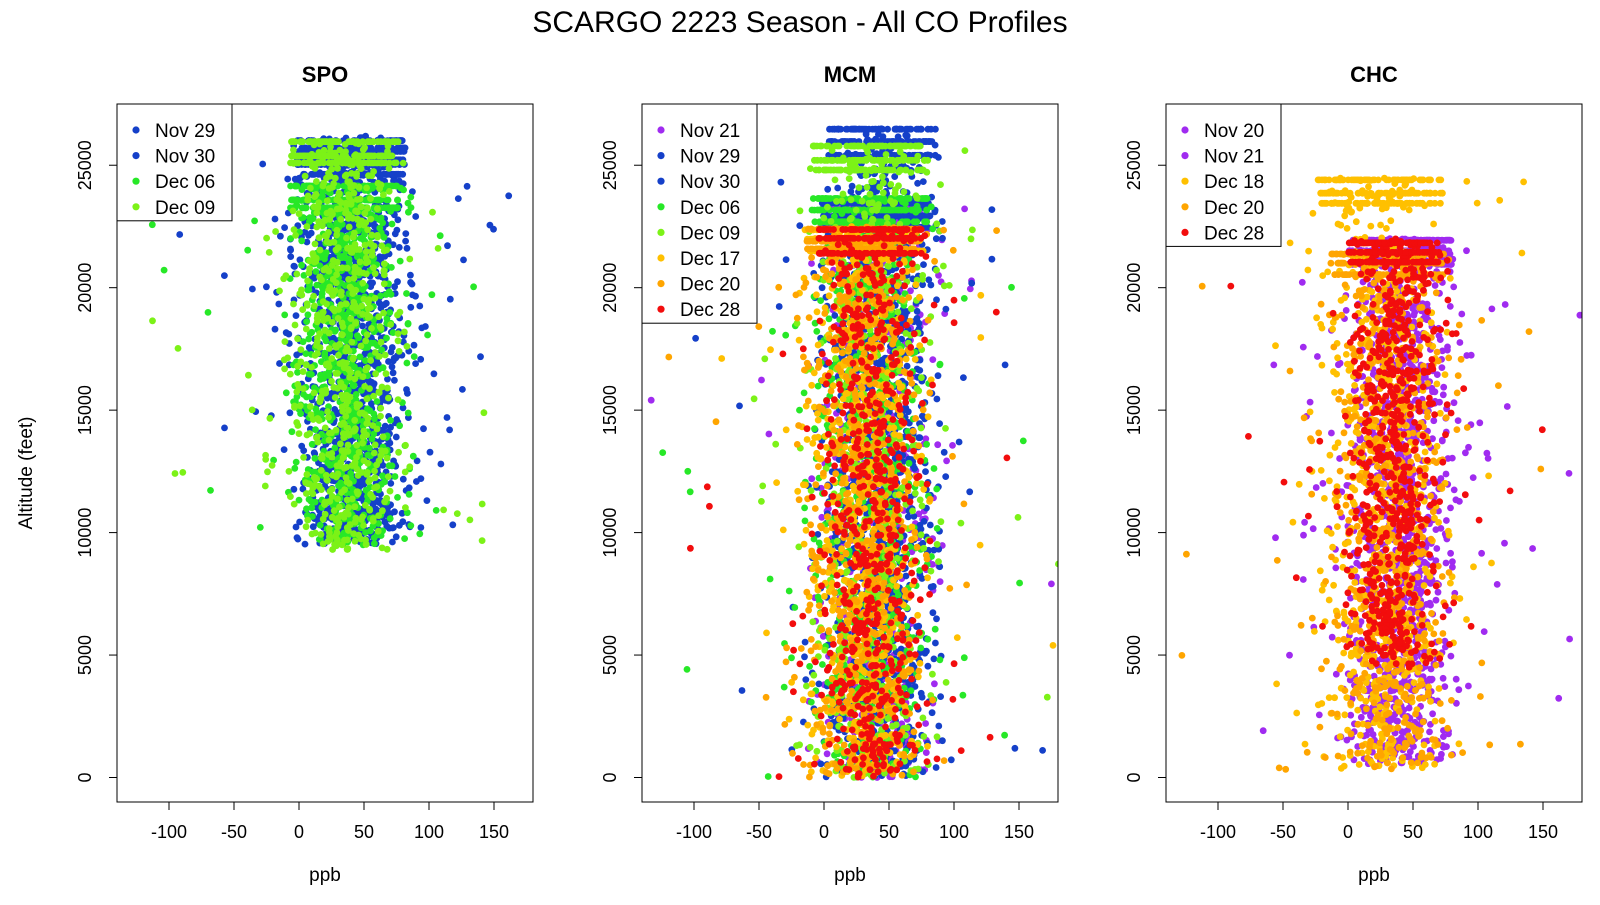 The height and width of the screenshot is (905, 1600). What do you see at coordinates (135, 181) in the screenshot?
I see `legend-marker` at bounding box center [135, 181].